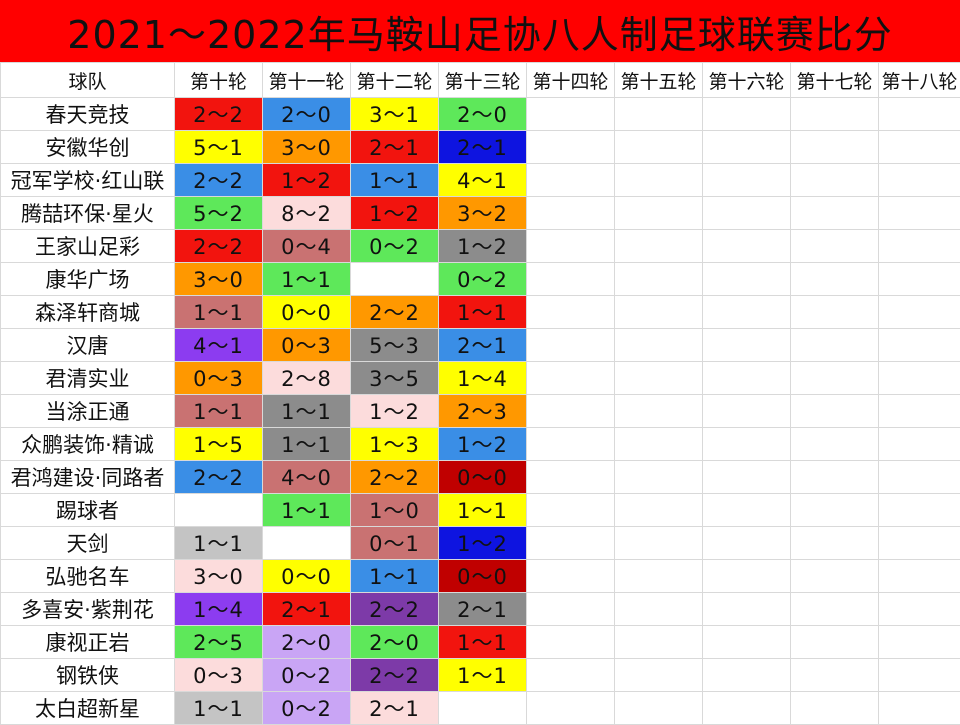 This screenshot has width=960, height=725. I want to click on team-name-cell: 君鸿建设·同路者, so click(88, 477).